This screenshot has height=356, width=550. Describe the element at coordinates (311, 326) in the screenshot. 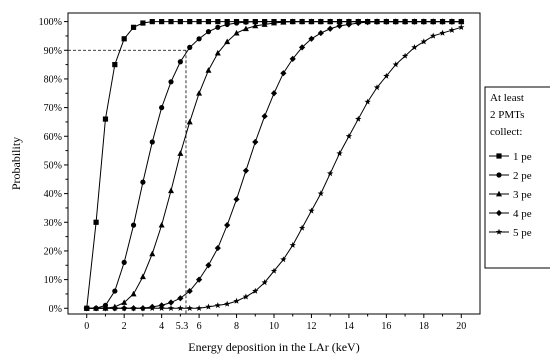

I see `x-tick-label: 12` at that location.